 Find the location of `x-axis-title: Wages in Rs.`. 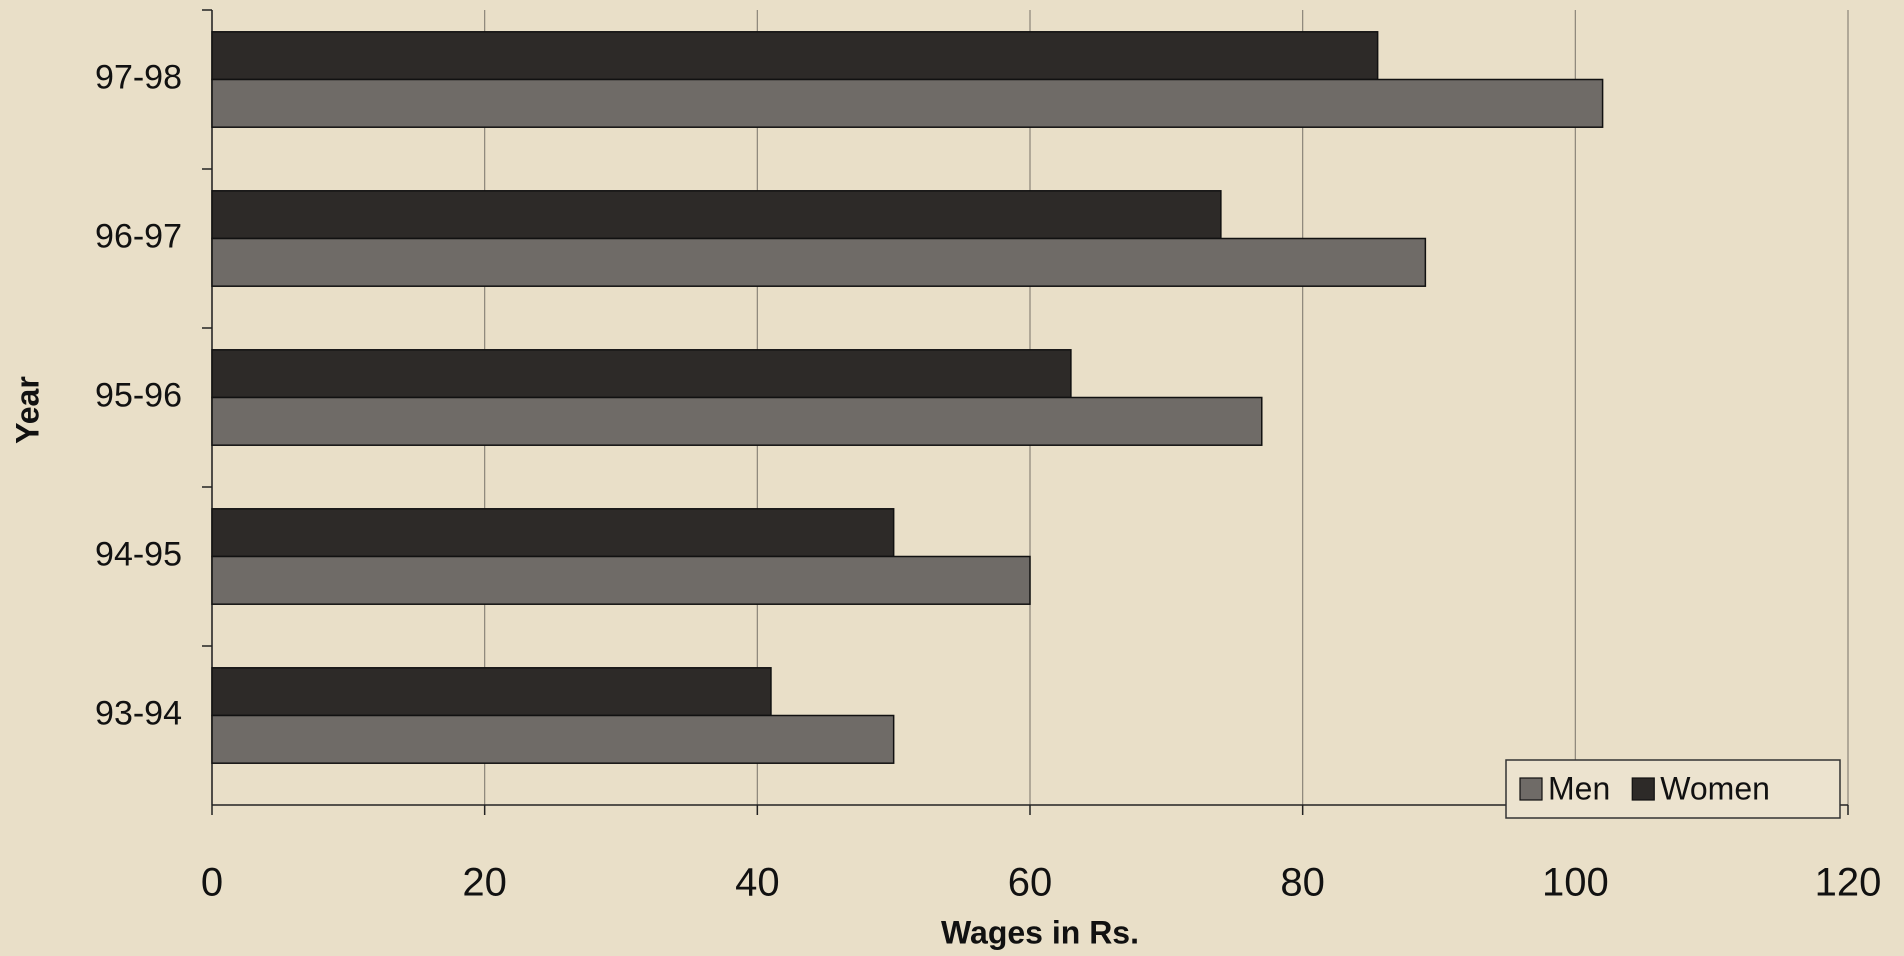

x-axis-title: Wages in Rs. is located at coordinates (1040, 932).